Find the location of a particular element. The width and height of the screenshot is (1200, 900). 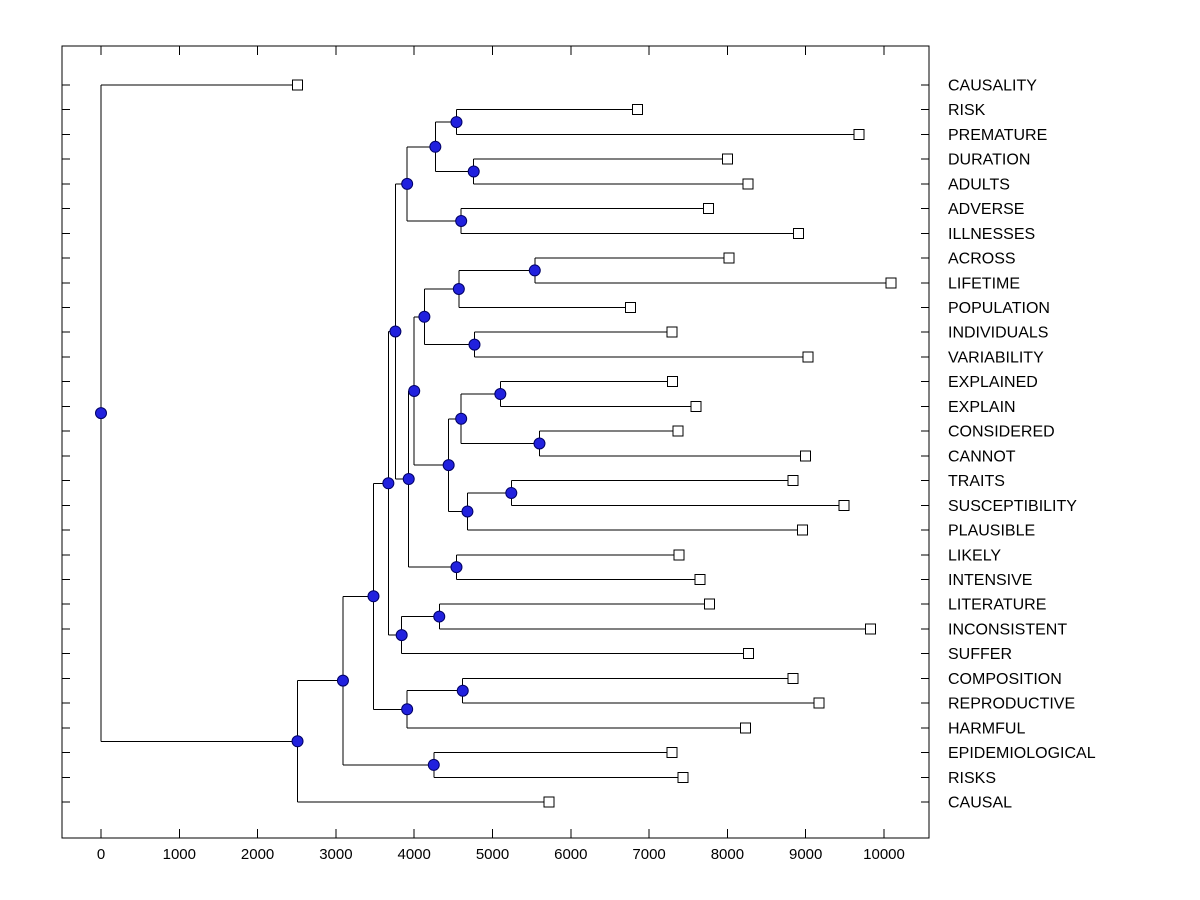

leaf-label-population: POPULATION is located at coordinates (999, 308).